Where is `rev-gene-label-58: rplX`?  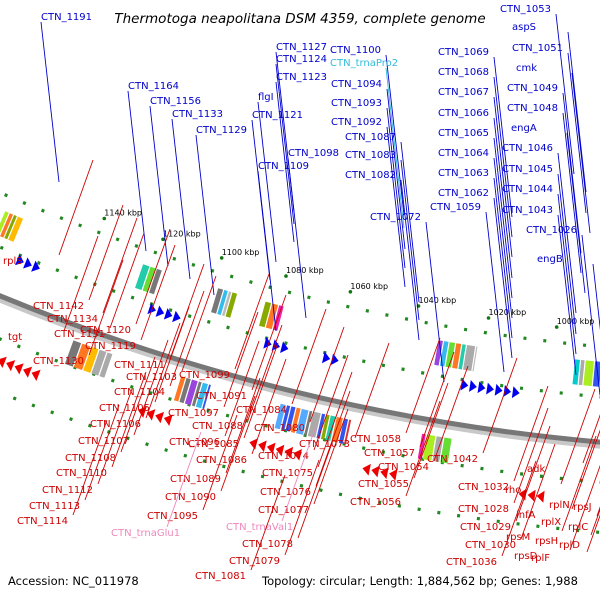 rev-gene-label-58: rplX is located at coordinates (551, 522).